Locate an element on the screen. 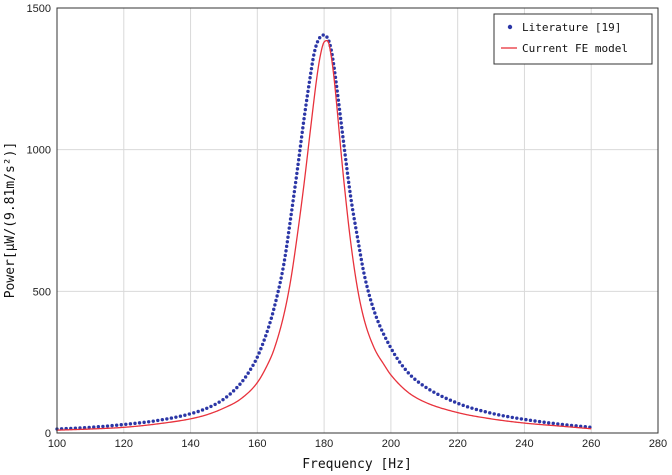 The width and height of the screenshot is (672, 475). legend-box is located at coordinates (573, 39).